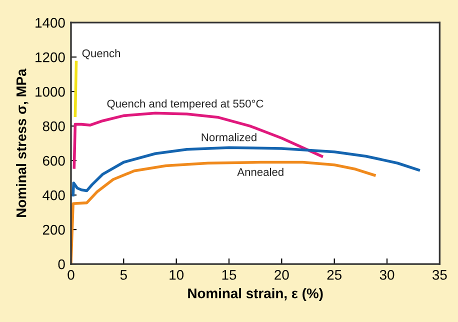 This screenshot has width=458, height=322. Describe the element at coordinates (53, 161) in the screenshot. I see `y-tick-label: 600` at that location.